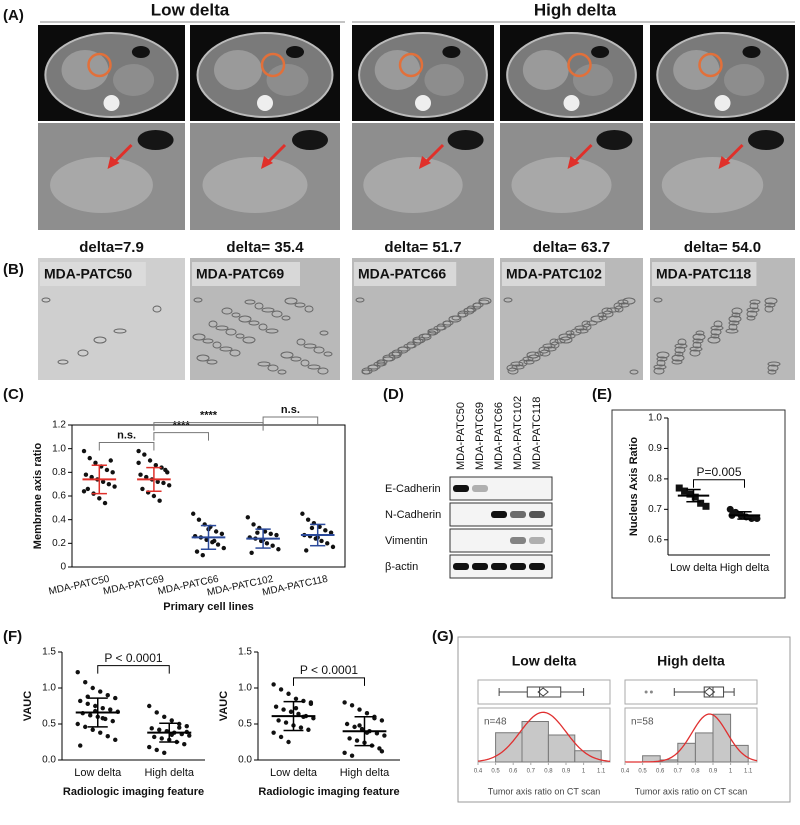 This screenshot has width=800, height=825. What do you see at coordinates (495, 772) in the screenshot?
I see `x-tick-label: 0.5` at bounding box center [495, 772].